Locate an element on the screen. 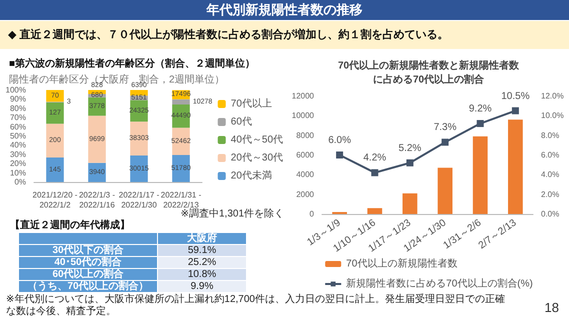 The image size is (569, 320). text: 年代別新規陽性者数の推移 is located at coordinates (284, 10).